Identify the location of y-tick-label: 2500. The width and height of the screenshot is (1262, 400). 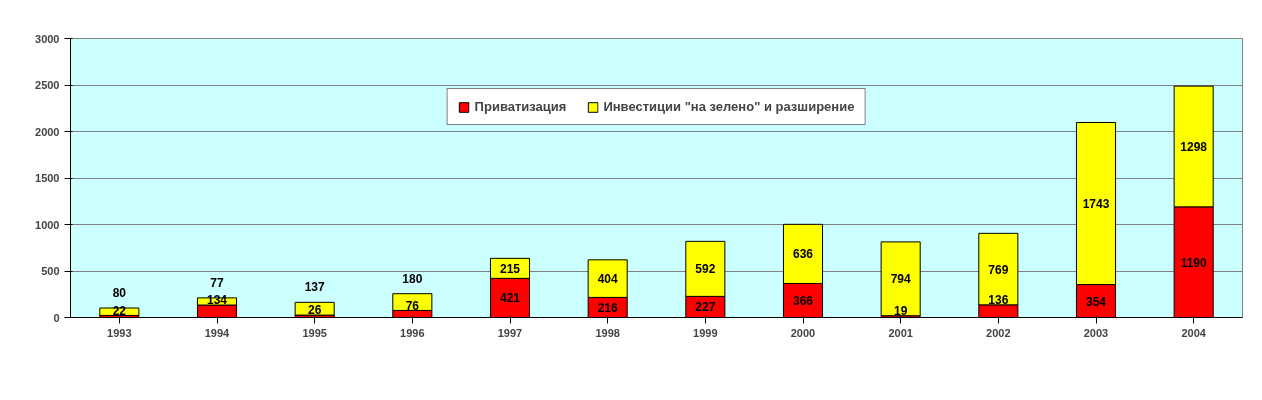
(47, 85).